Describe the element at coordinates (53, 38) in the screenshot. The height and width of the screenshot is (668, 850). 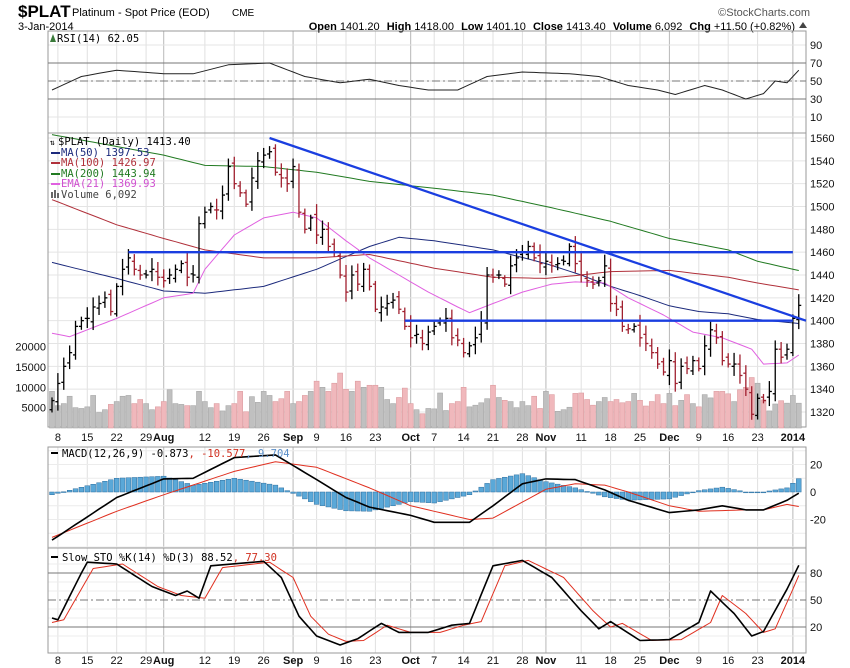
I see `rsi-icon` at that location.